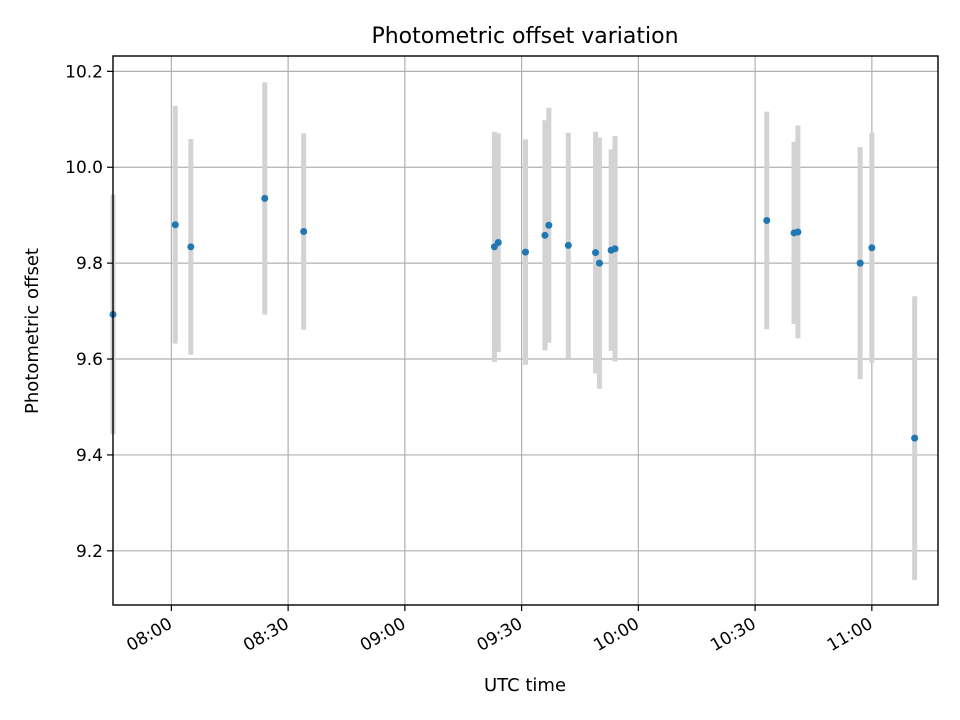 This screenshot has height=720, width=960. What do you see at coordinates (32, 331) in the screenshot?
I see `y-axis-label: Photometric offset` at bounding box center [32, 331].